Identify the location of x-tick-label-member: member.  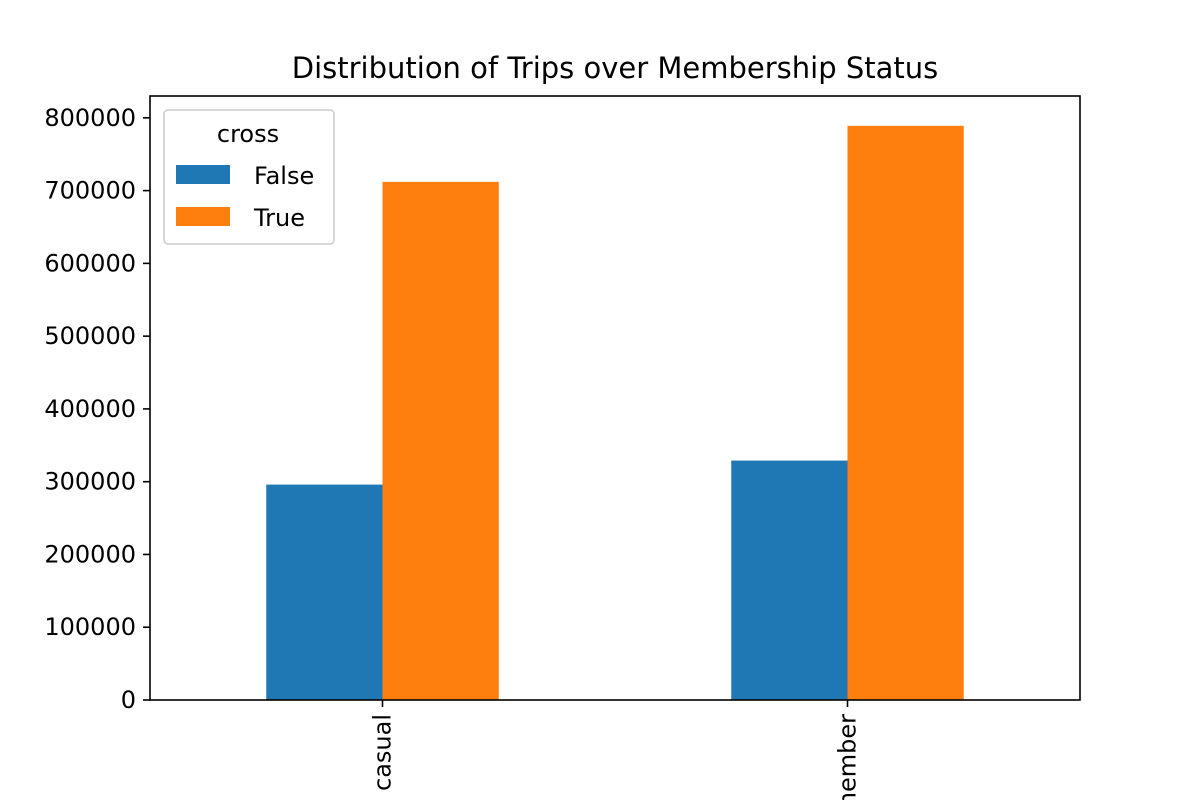
(848, 757).